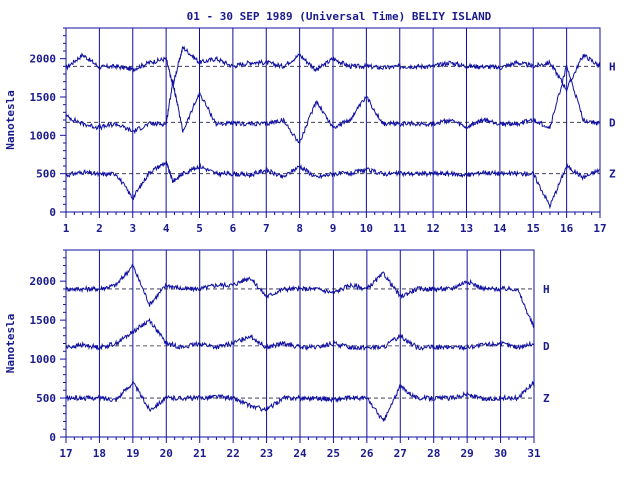 The image size is (640, 480). Describe the element at coordinates (534, 453) in the screenshot. I see `x-tick-label: 31` at that location.